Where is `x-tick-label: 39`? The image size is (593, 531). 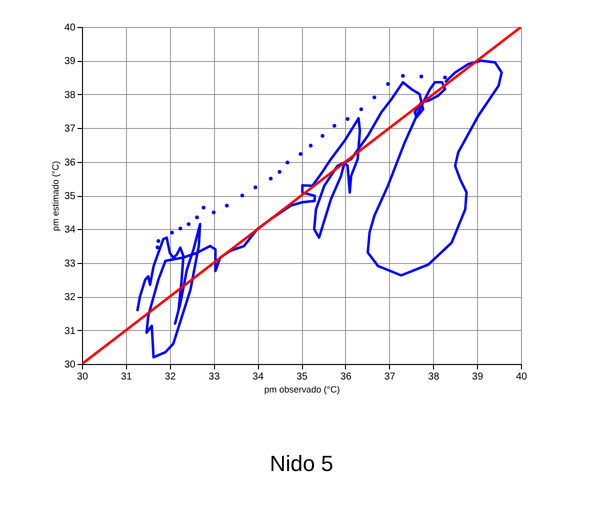
x-tick-label: 39 is located at coordinates (478, 377).